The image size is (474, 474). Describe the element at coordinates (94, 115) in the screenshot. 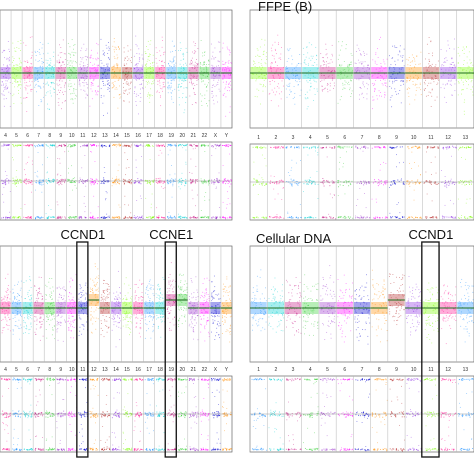

I see `chromosome-12: 12` at that location.